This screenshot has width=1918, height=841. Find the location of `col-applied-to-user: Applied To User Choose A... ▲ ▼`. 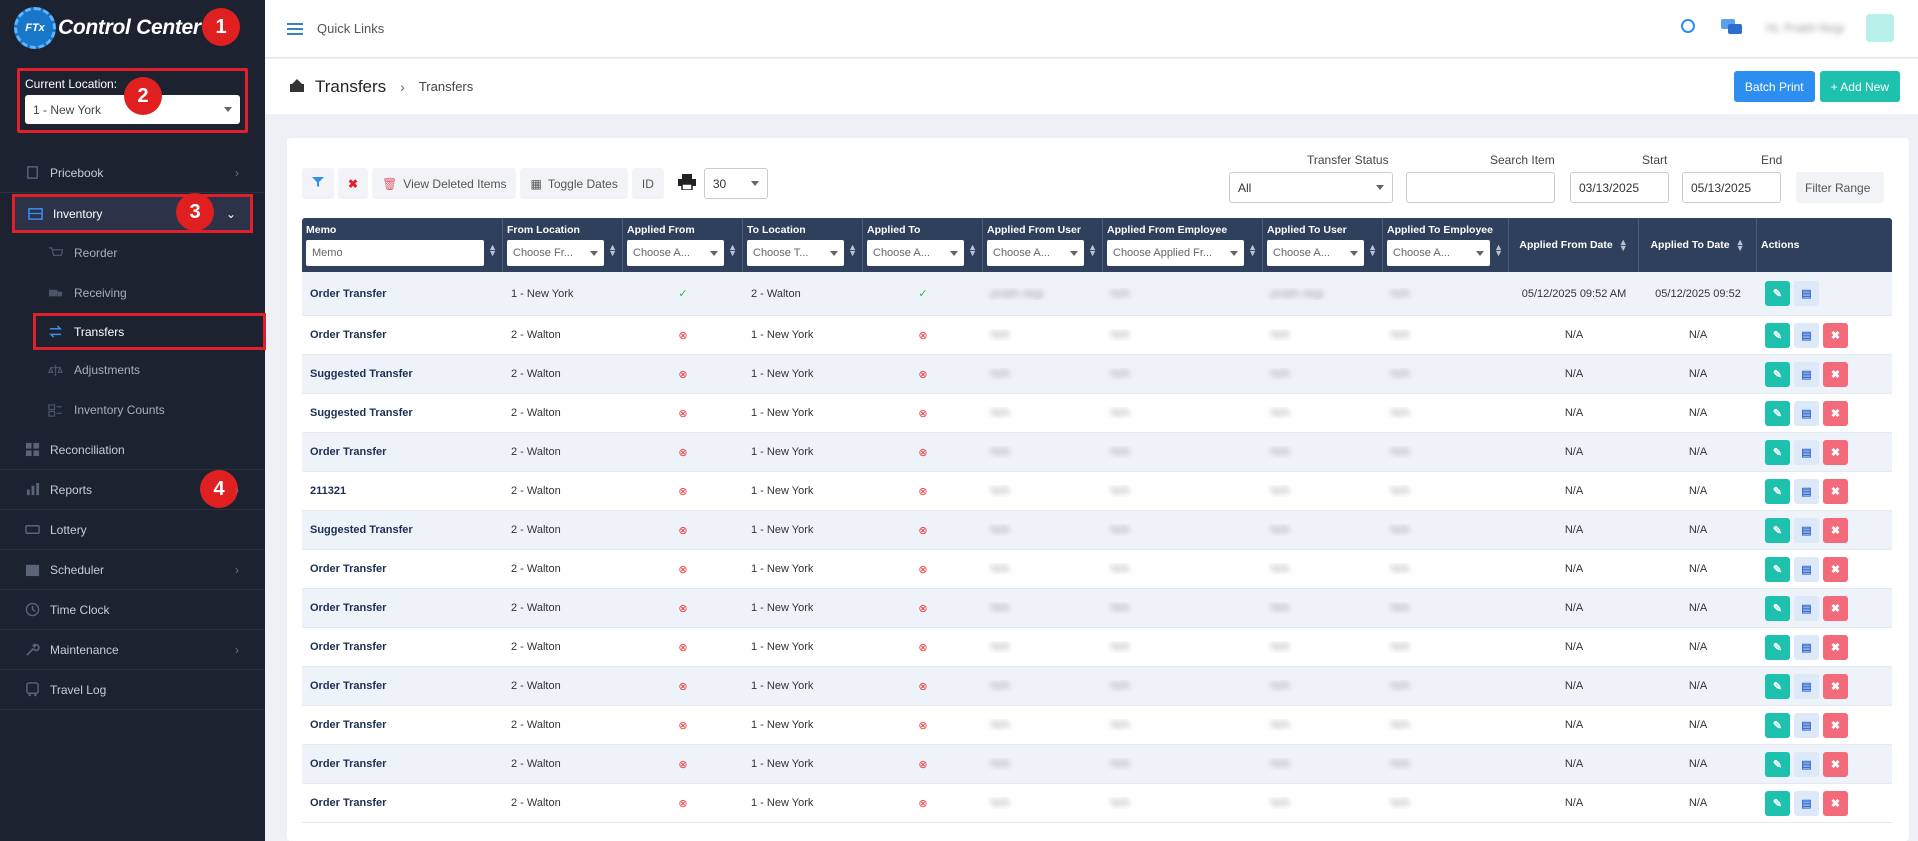

col-applied-to-user: Applied To User Choose A... ▲ ▼ is located at coordinates (1323, 245).